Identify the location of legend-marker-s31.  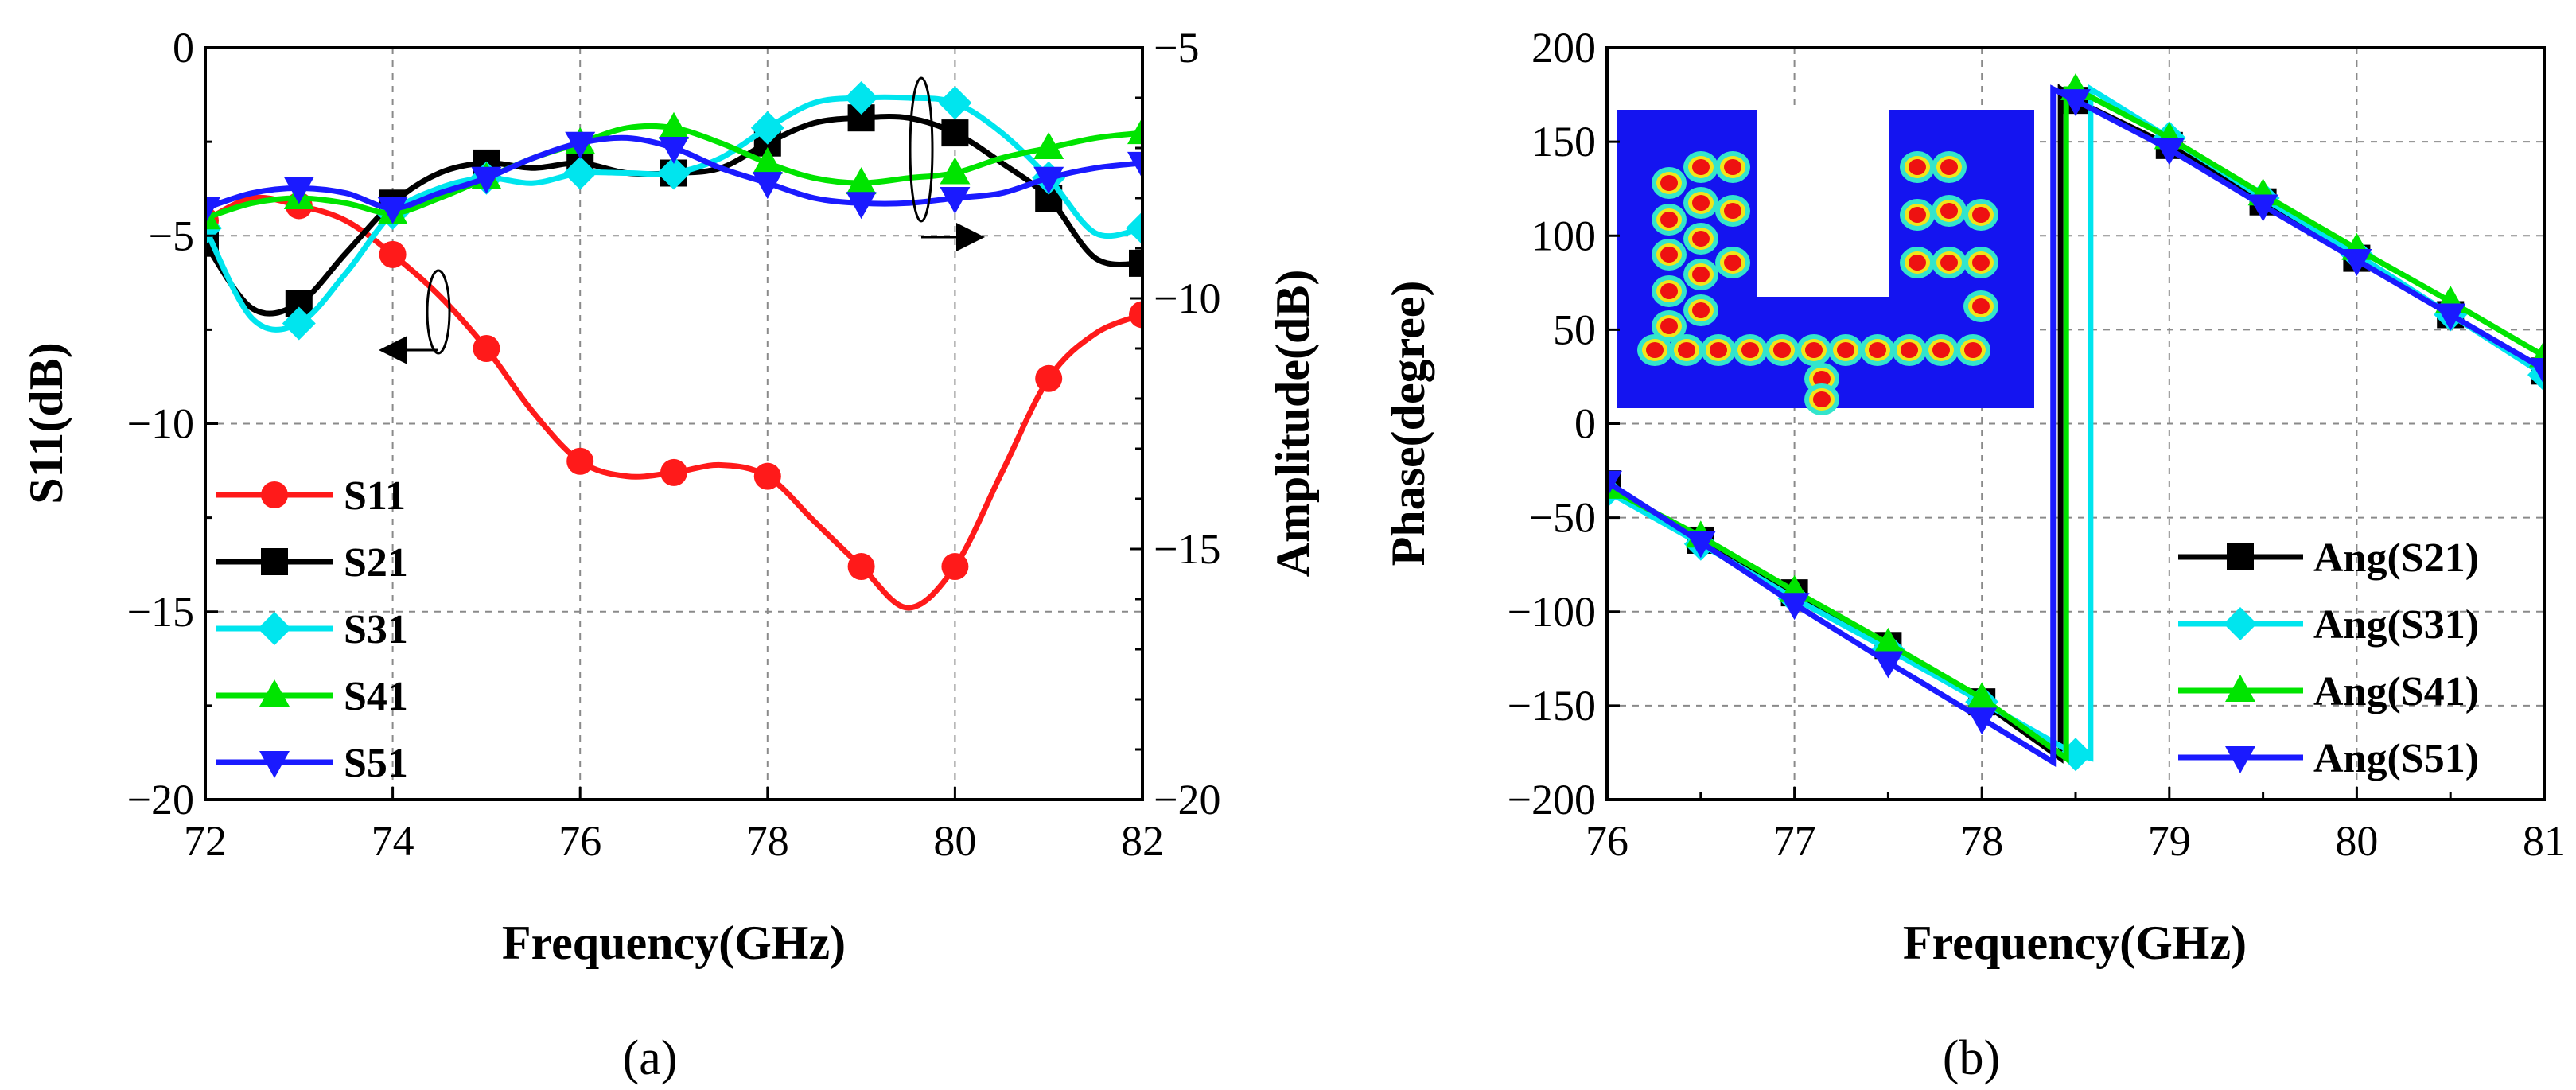
(275, 629).